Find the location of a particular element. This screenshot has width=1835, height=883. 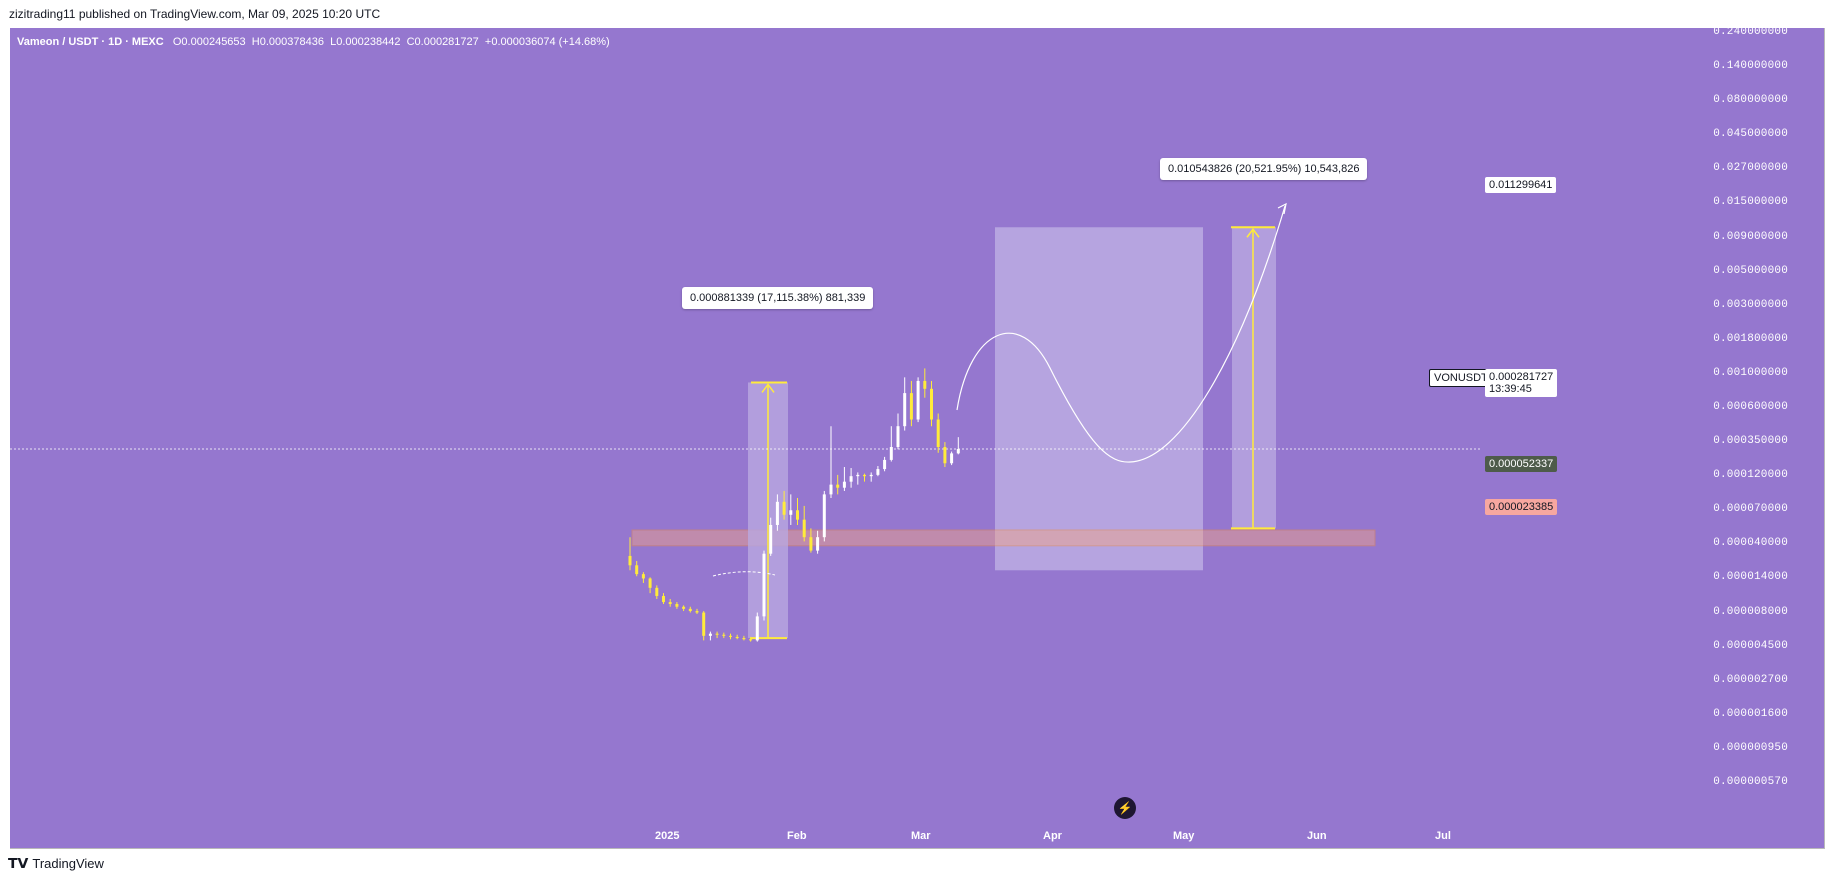

price-tick-label: 0.027000000 is located at coordinates (1750, 168).